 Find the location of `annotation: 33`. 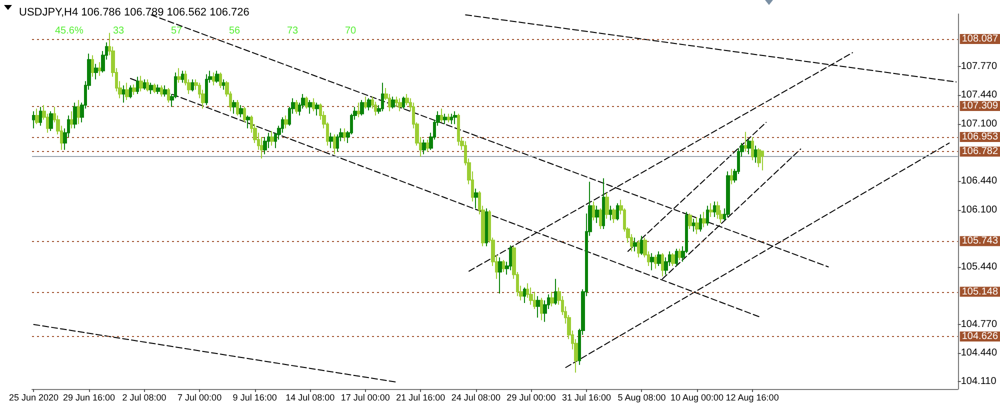

annotation: 33 is located at coordinates (119, 31).